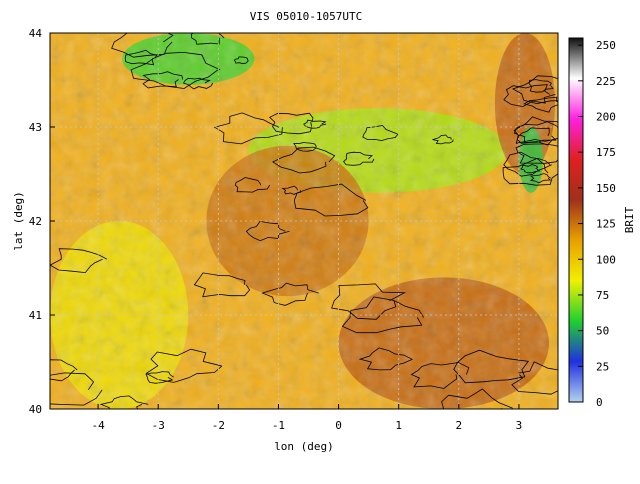  Describe the element at coordinates (602, 331) in the screenshot. I see `colorbar-tick-label: 50` at that location.